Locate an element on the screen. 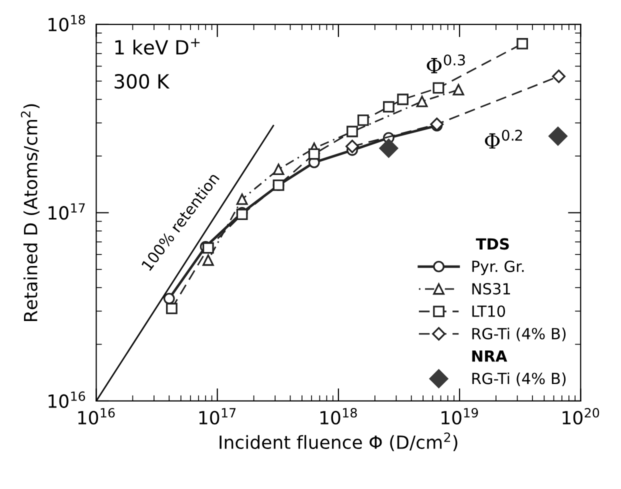 This screenshot has height=489, width=621. x-tick-label: 10$^{20}$ is located at coordinates (581, 416).